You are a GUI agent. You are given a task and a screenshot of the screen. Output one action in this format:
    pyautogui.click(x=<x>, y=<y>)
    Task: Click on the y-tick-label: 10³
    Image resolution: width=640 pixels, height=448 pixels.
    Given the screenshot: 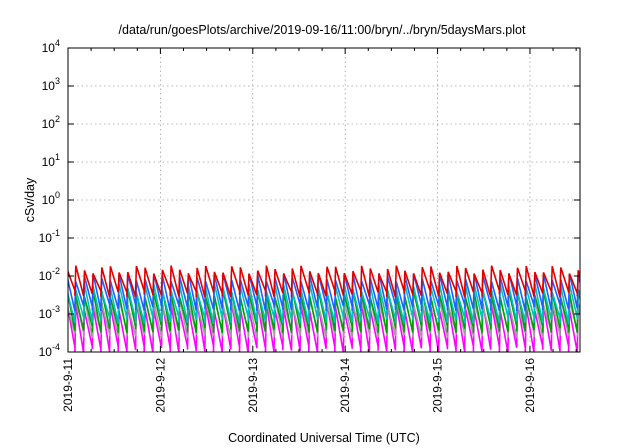 What is the action you would take?
    pyautogui.click(x=51, y=84)
    